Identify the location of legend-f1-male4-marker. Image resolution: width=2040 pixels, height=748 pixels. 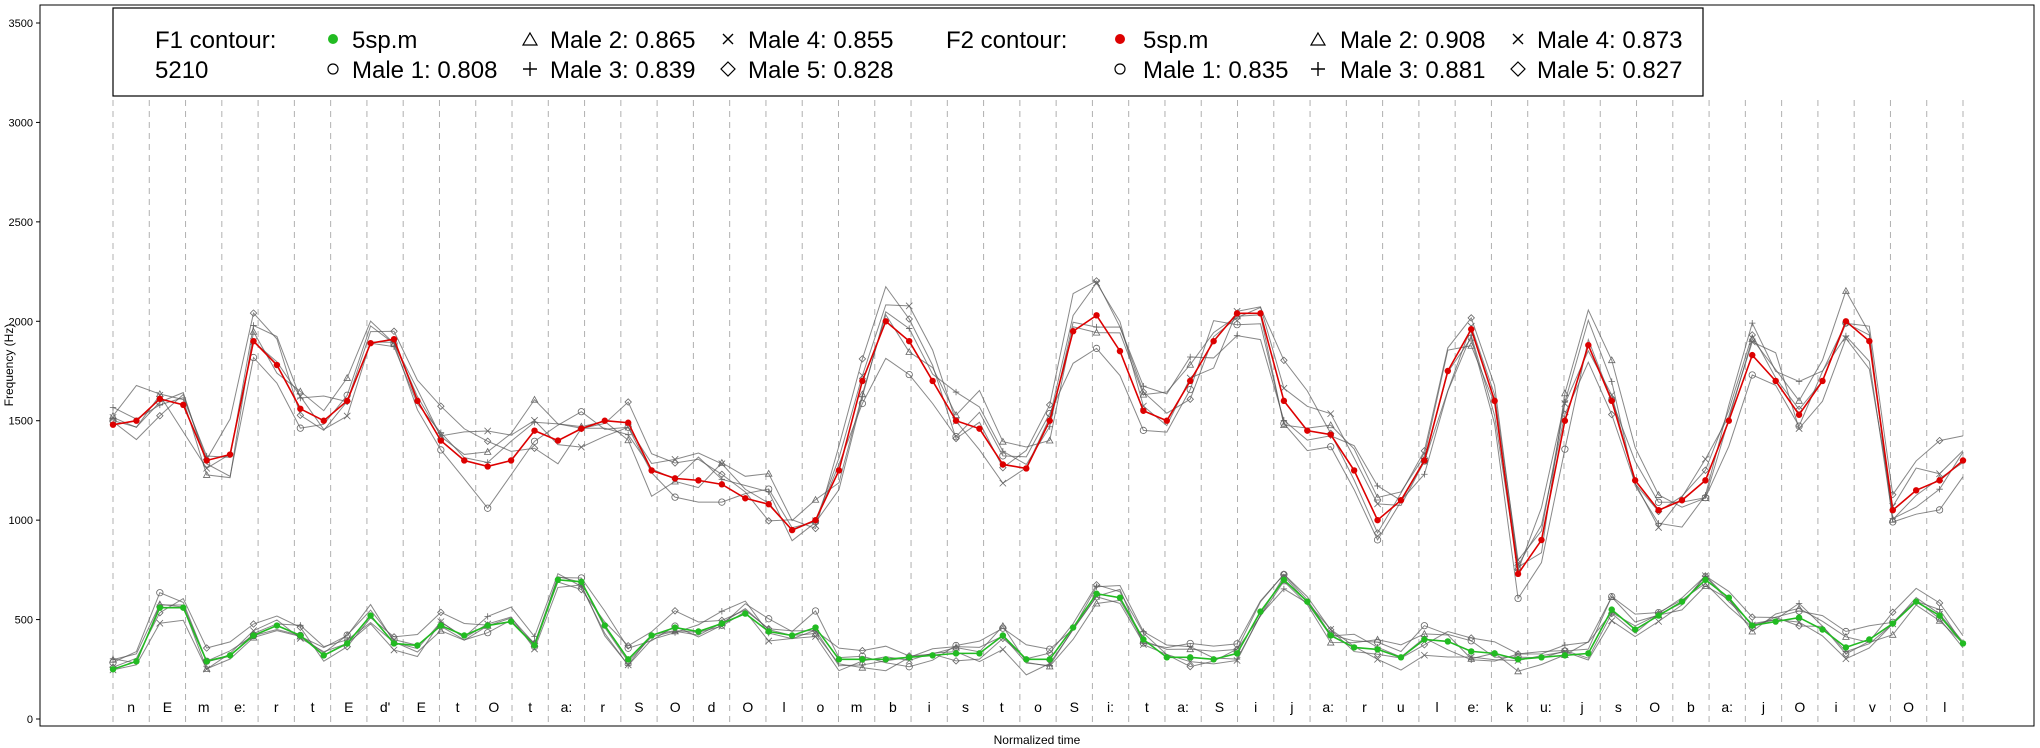
(728, 39).